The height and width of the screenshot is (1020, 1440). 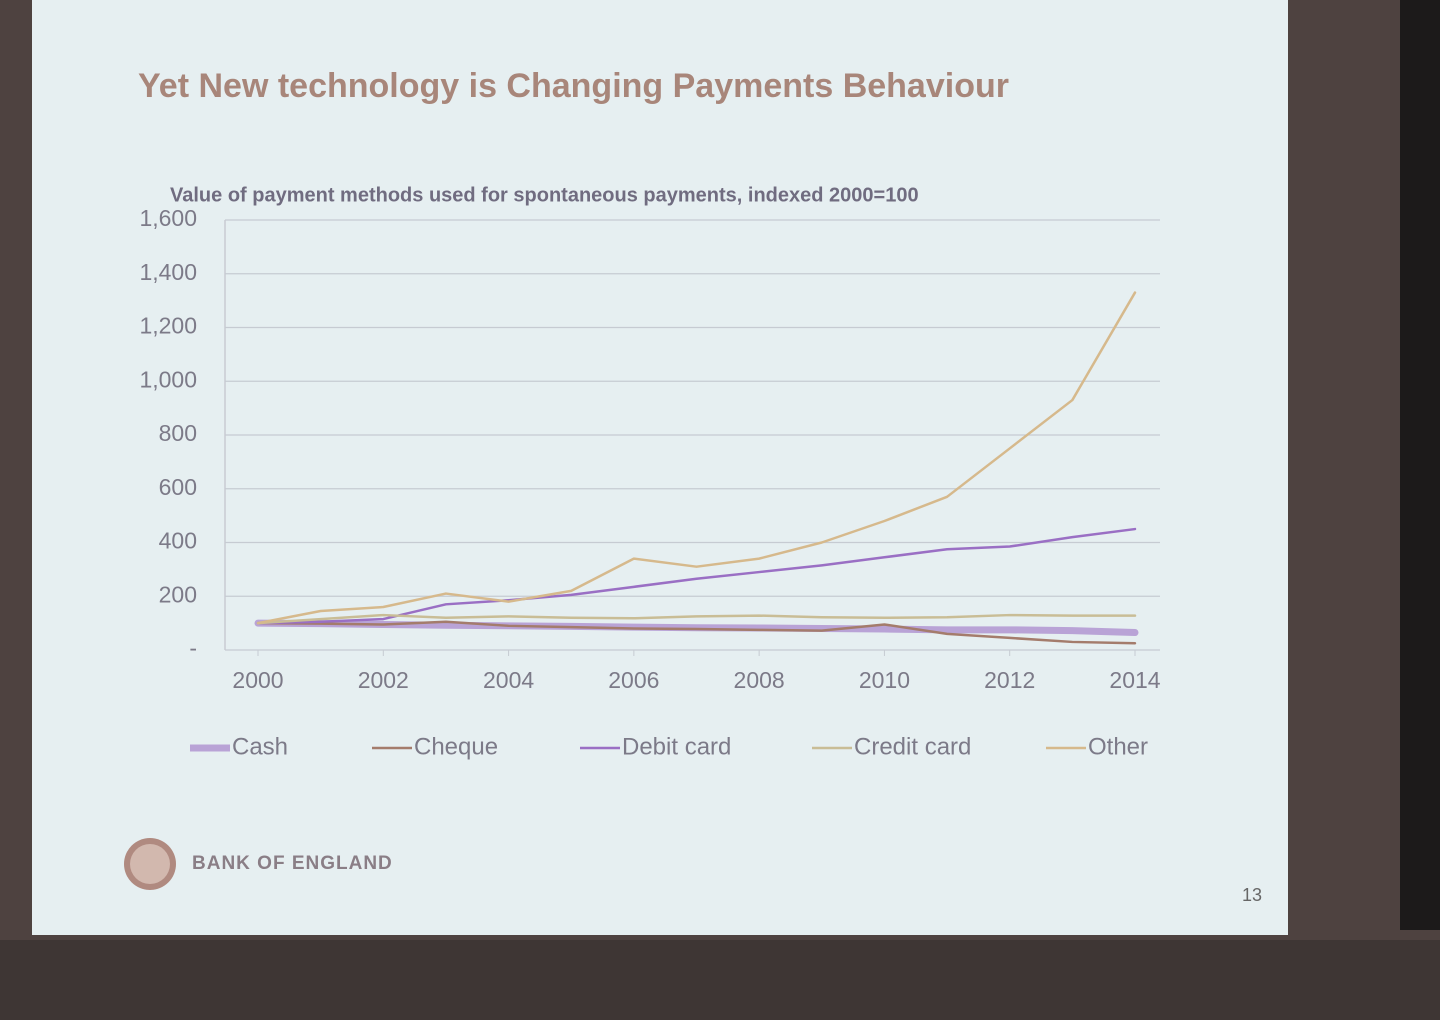 I want to click on x-tick-label: 2004, so click(x=508, y=680).